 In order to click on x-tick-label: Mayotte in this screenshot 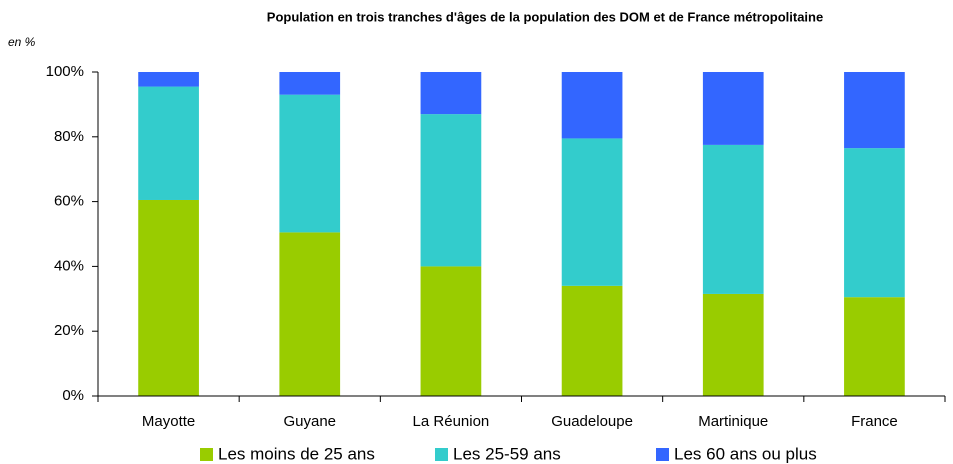, I will do `click(168, 421)`.